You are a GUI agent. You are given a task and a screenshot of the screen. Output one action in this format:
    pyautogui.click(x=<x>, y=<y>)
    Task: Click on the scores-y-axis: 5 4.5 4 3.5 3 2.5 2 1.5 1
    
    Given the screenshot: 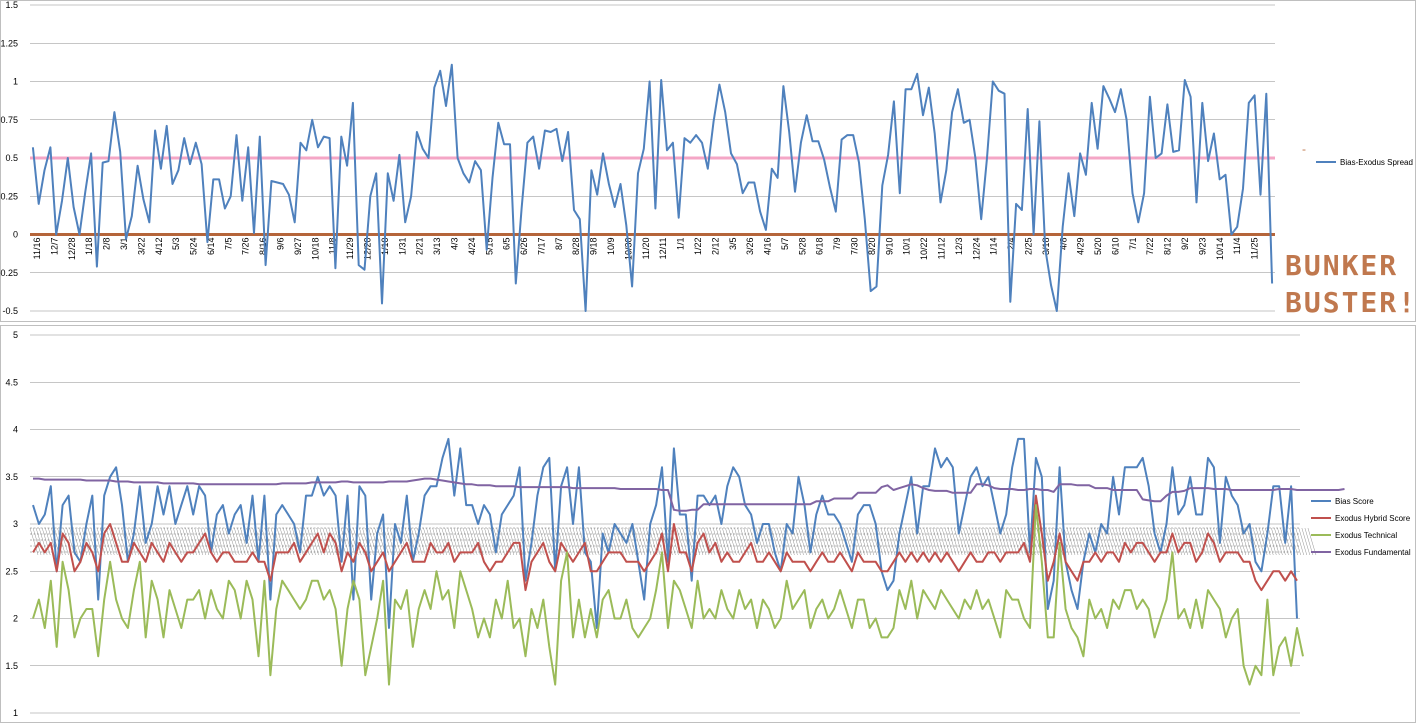 What is the action you would take?
    pyautogui.click(x=11, y=524)
    